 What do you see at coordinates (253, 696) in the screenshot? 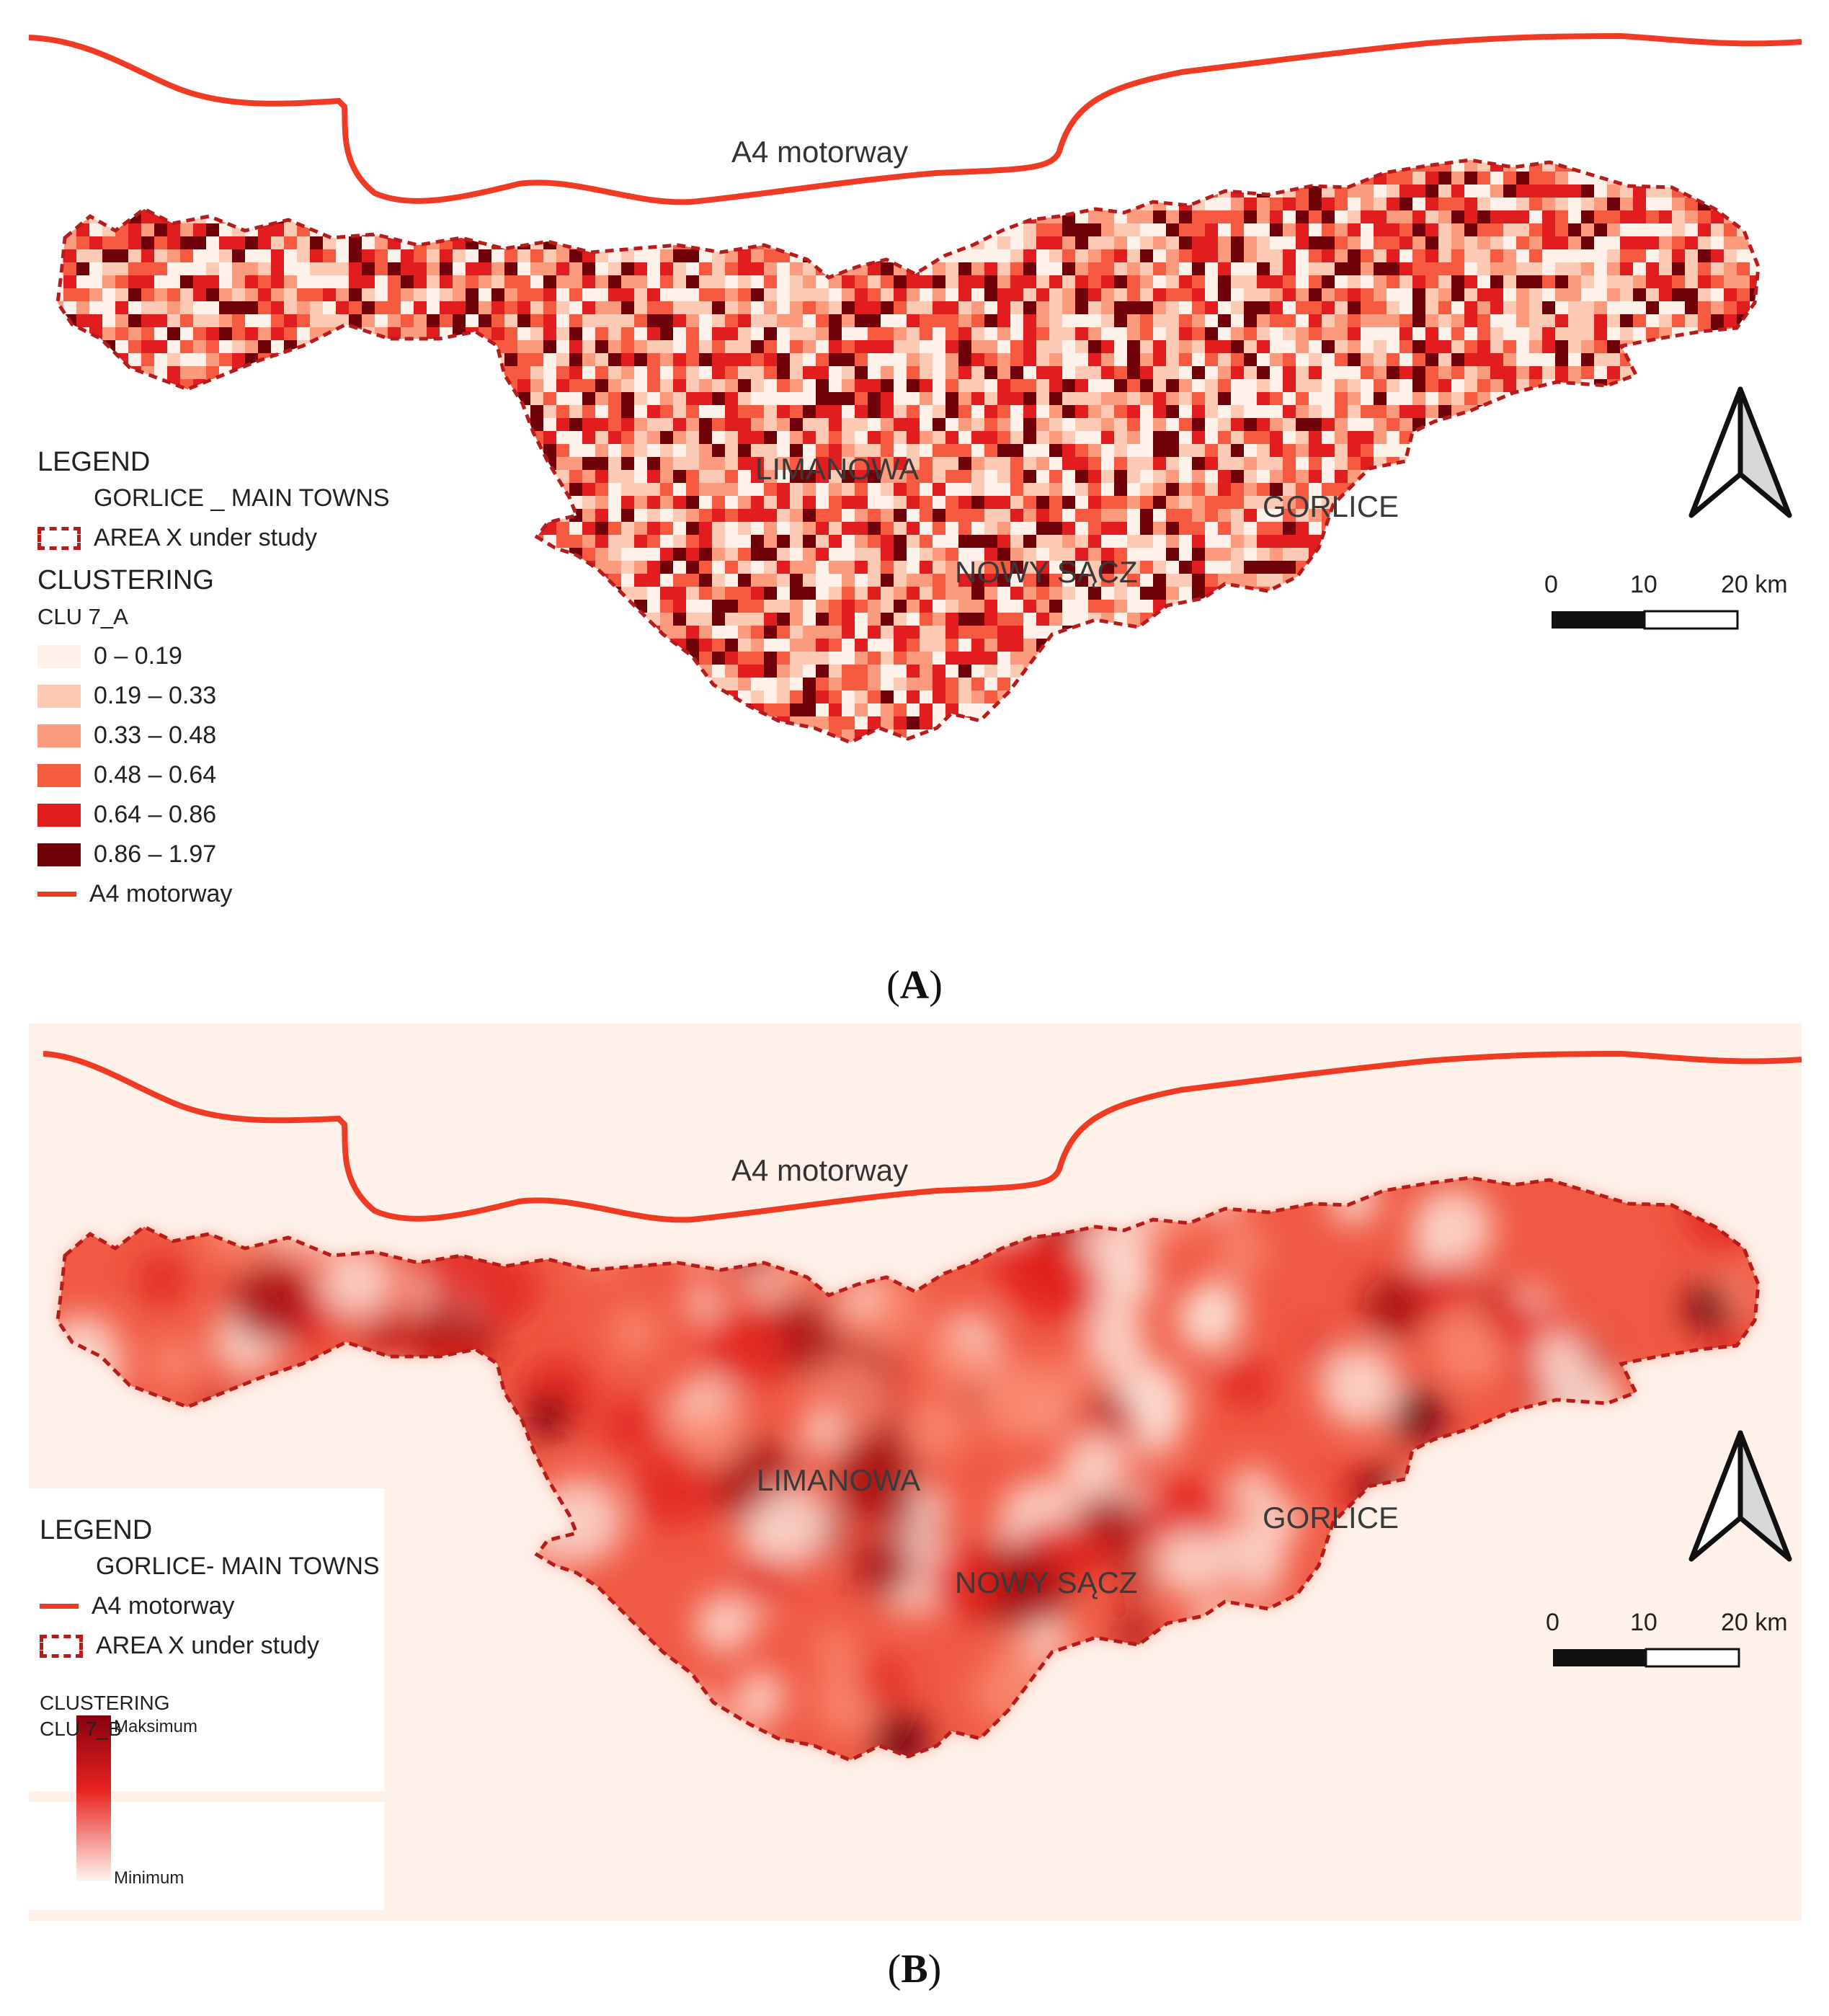
I see `legend-class-1: 0.19 – 0.33` at bounding box center [253, 696].